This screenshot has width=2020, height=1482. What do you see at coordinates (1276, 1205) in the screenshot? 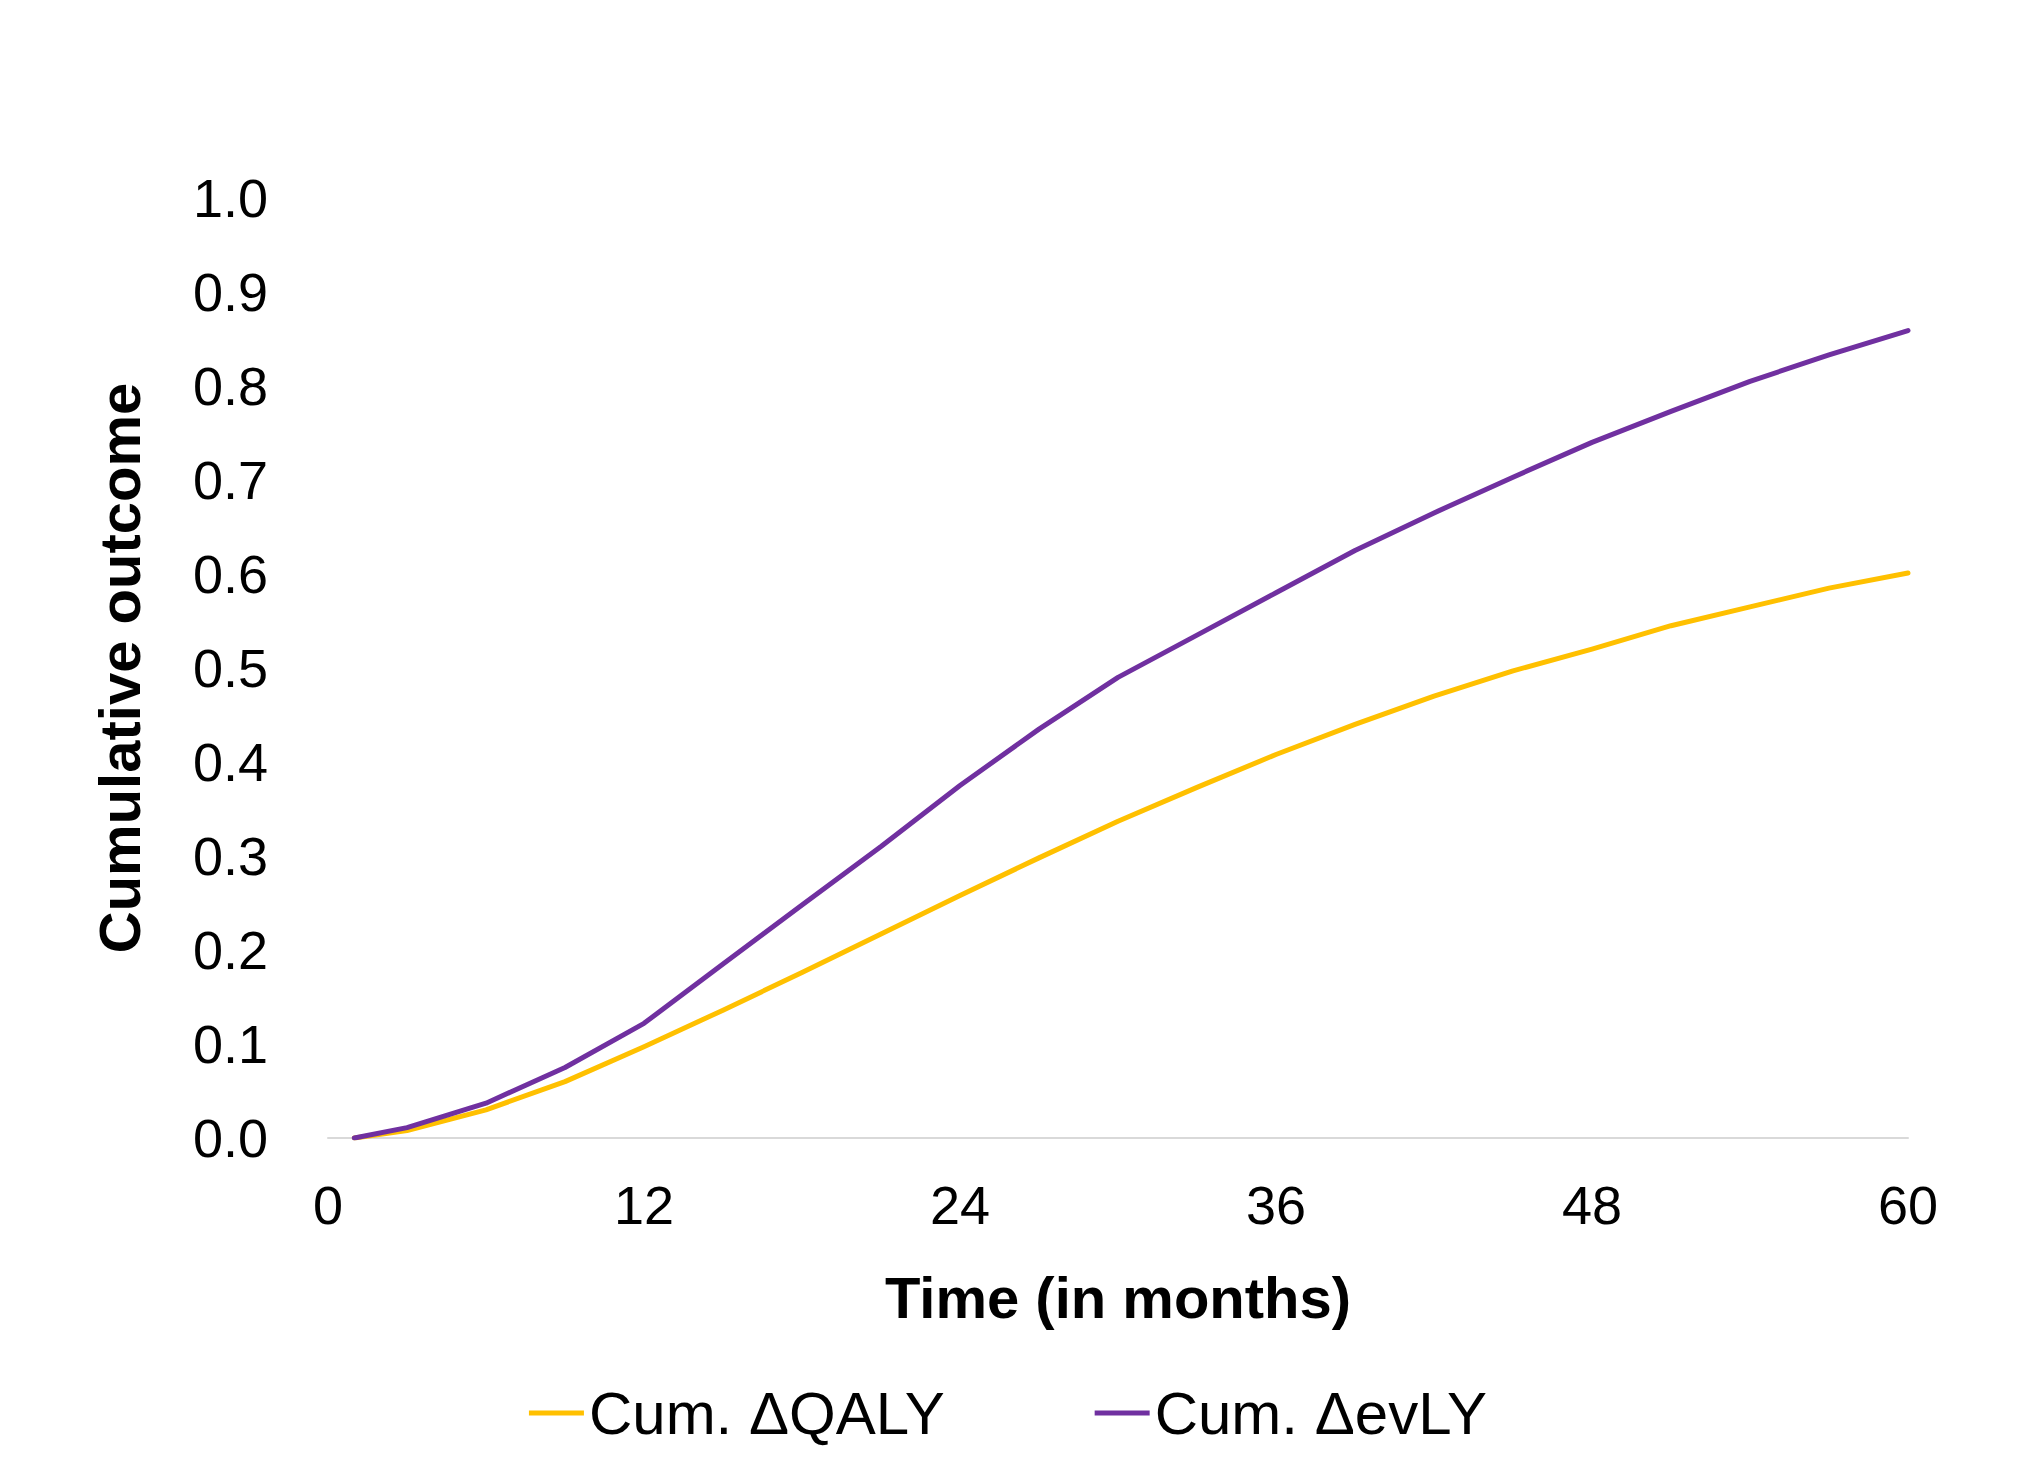
I see `x-tick-label: 36` at bounding box center [1276, 1205].